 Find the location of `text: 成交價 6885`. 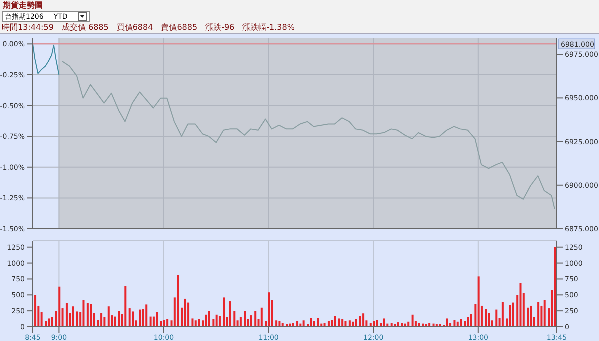

text: 成交價 6885 is located at coordinates (85, 28).